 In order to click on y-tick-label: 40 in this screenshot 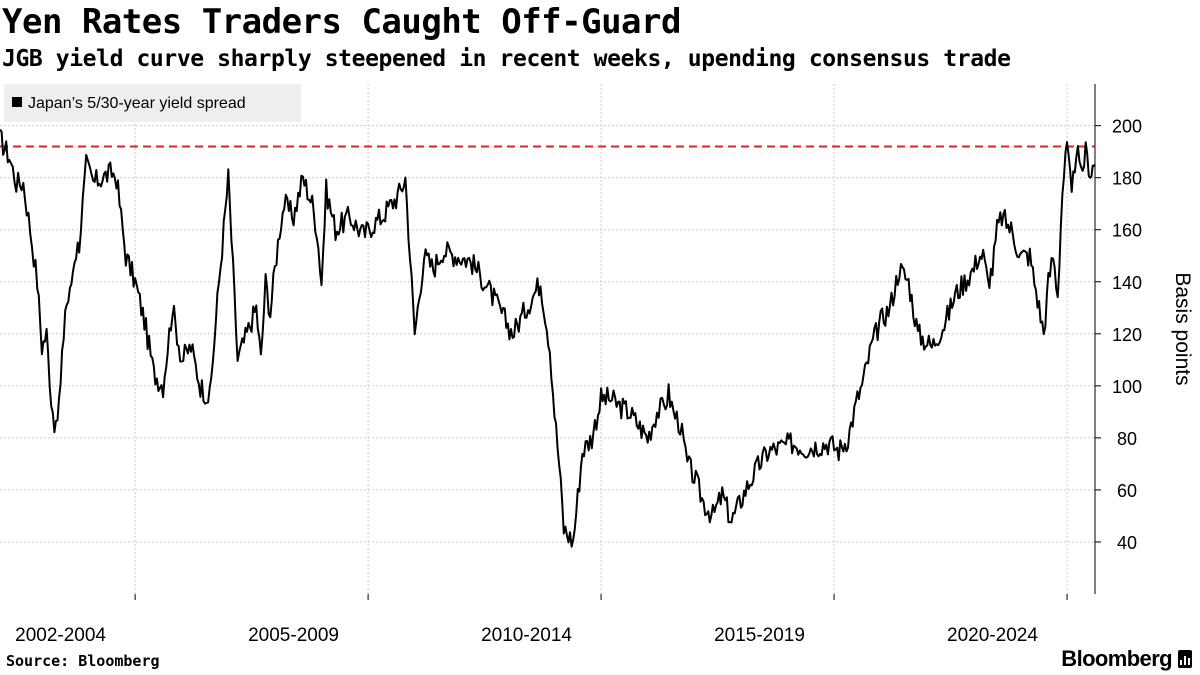, I will do `click(1127, 543)`.